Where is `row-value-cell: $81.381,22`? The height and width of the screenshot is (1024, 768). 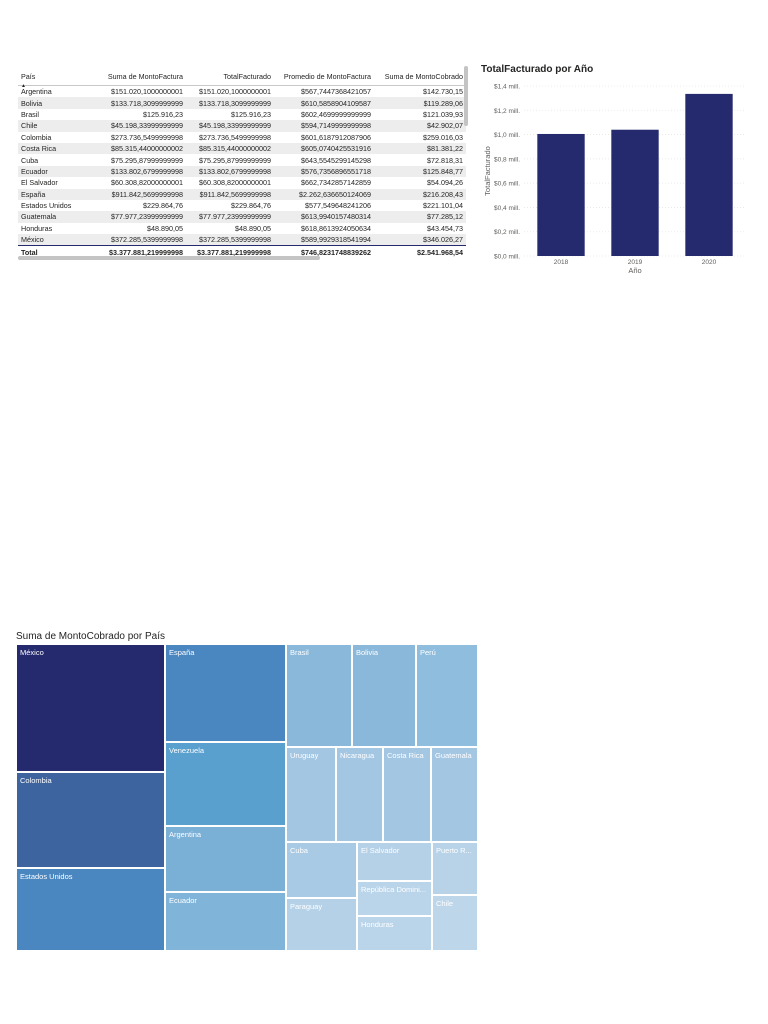
row-value-cell: $81.381,22 is located at coordinates (420, 148).